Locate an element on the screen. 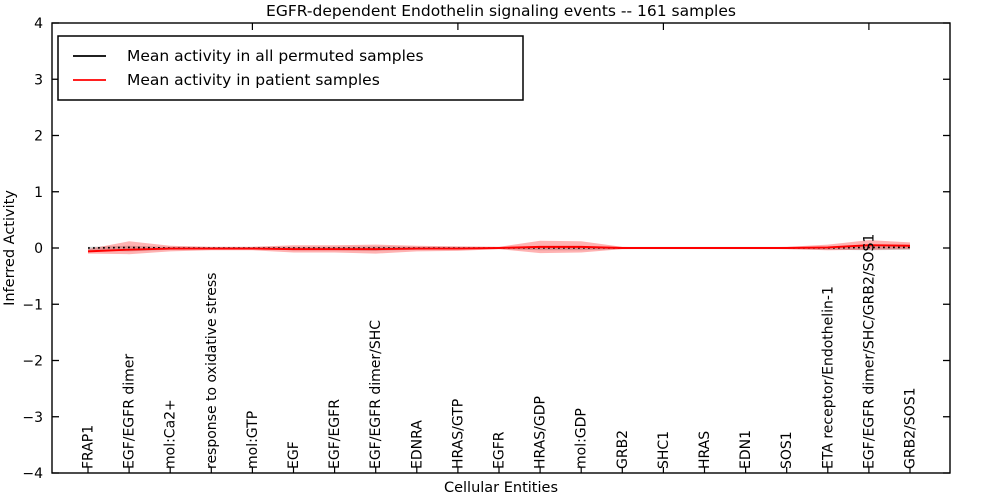  x-category-label: EGF/EGFR dimer/SHC/GRB2/SOS1 is located at coordinates (869, 351).